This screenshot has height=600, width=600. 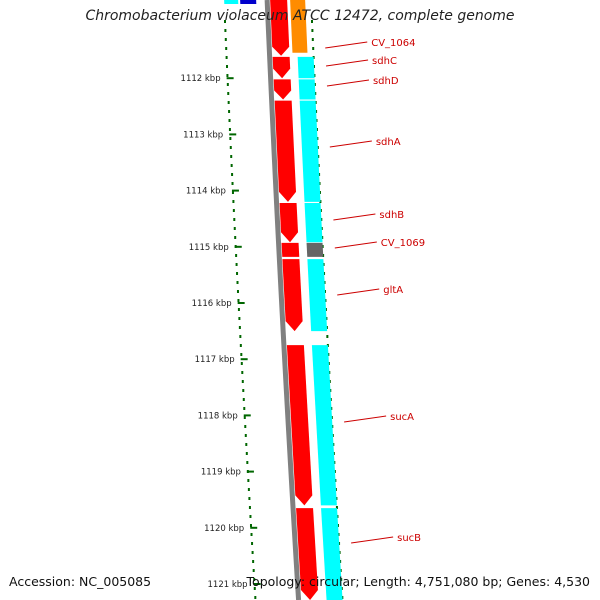 What do you see at coordinates (393, 290) in the screenshot?
I see `gene-label-gltA: gltA` at bounding box center [393, 290].